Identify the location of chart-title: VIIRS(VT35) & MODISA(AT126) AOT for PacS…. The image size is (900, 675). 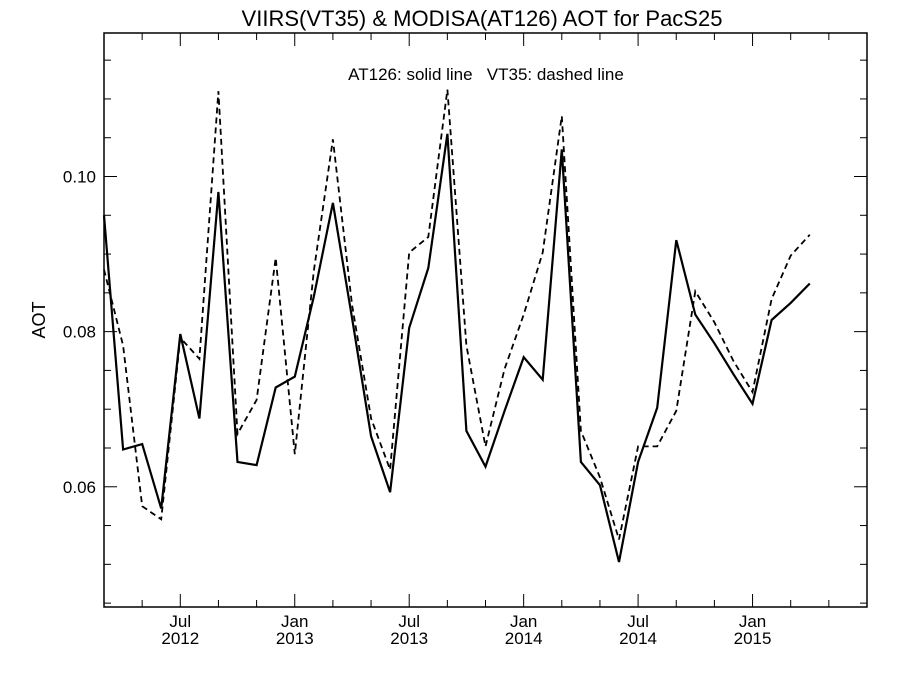
(482, 18).